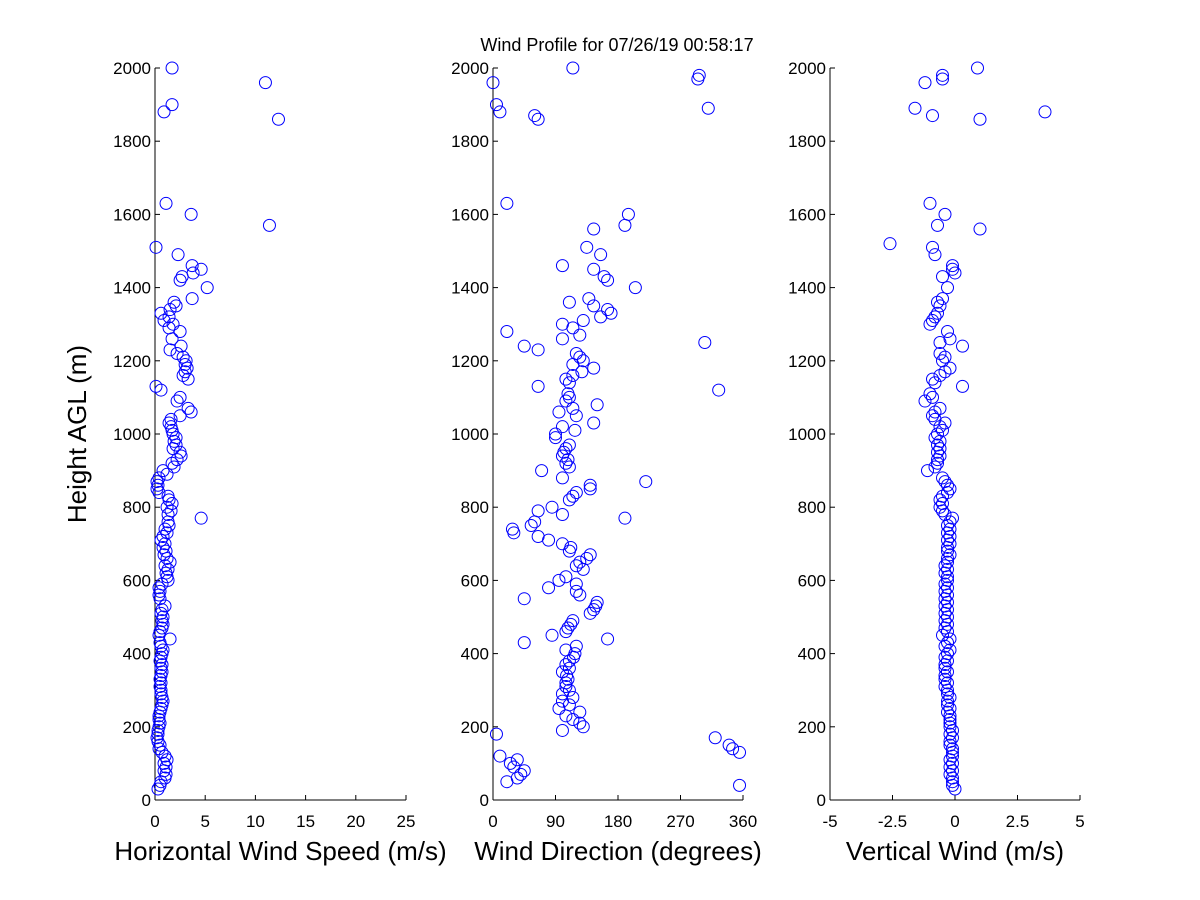 The image size is (1200, 900). Describe the element at coordinates (955, 851) in the screenshot. I see `x-axis-label: Vertical Wind (m/s)` at that location.